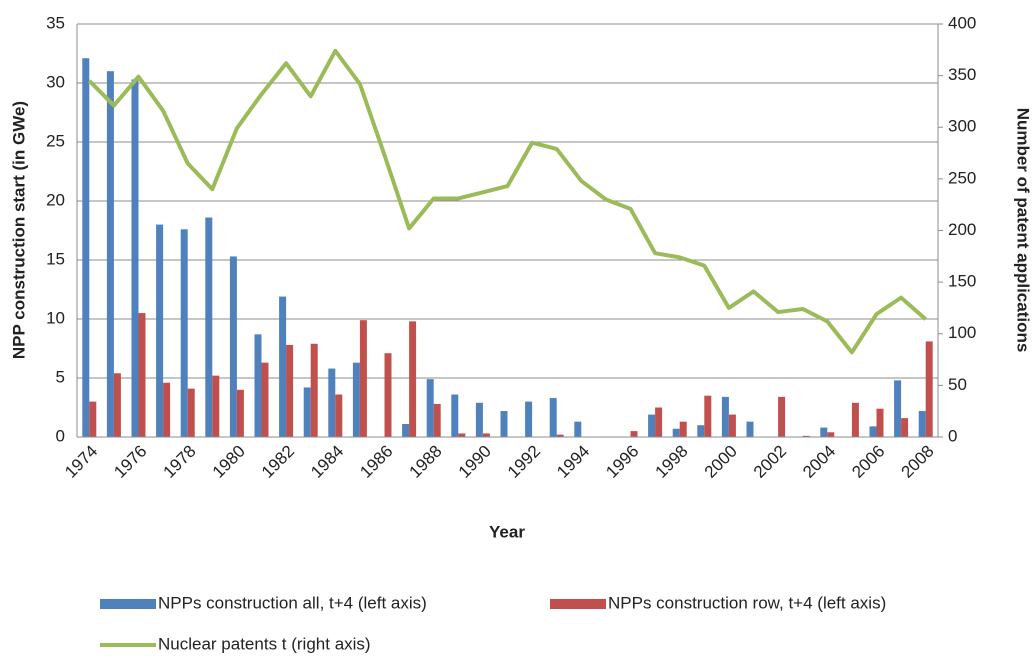 This screenshot has height=659, width=1036. I want to click on y-tick-label: 35, so click(55, 22).